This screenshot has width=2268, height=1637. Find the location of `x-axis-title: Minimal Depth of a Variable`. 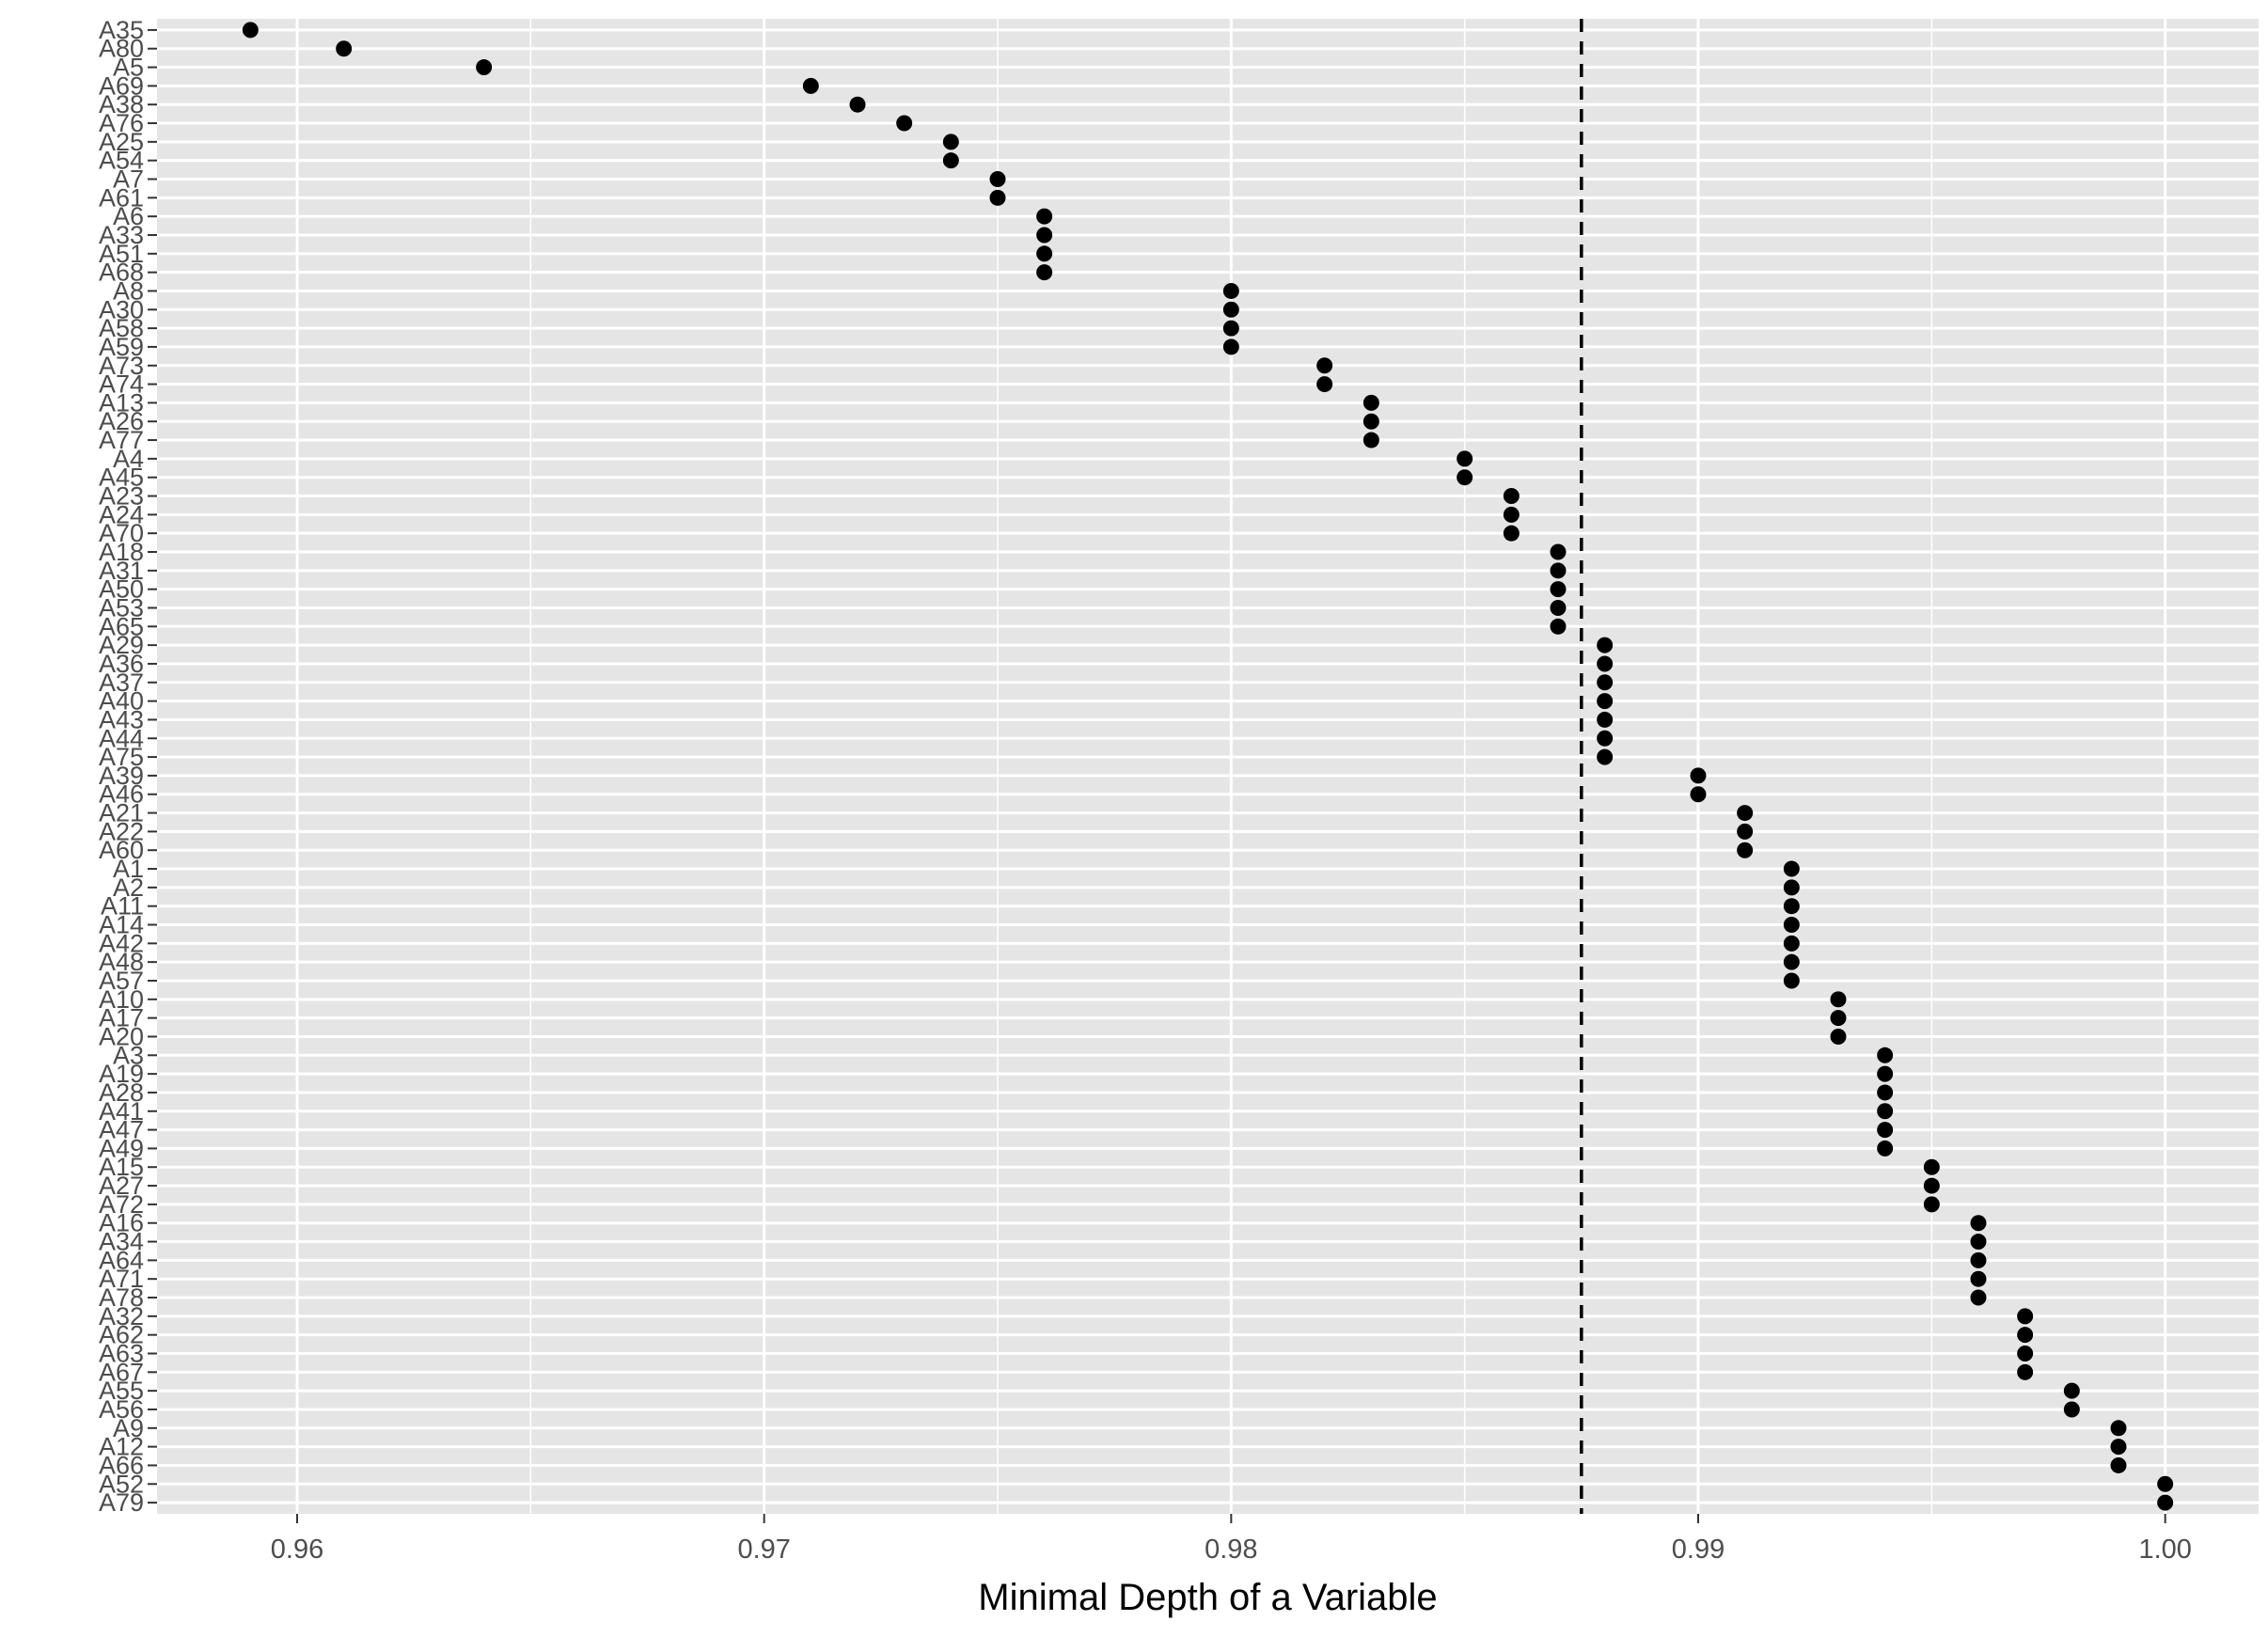

x-axis-title: Minimal Depth of a Variable is located at coordinates (1208, 1598).